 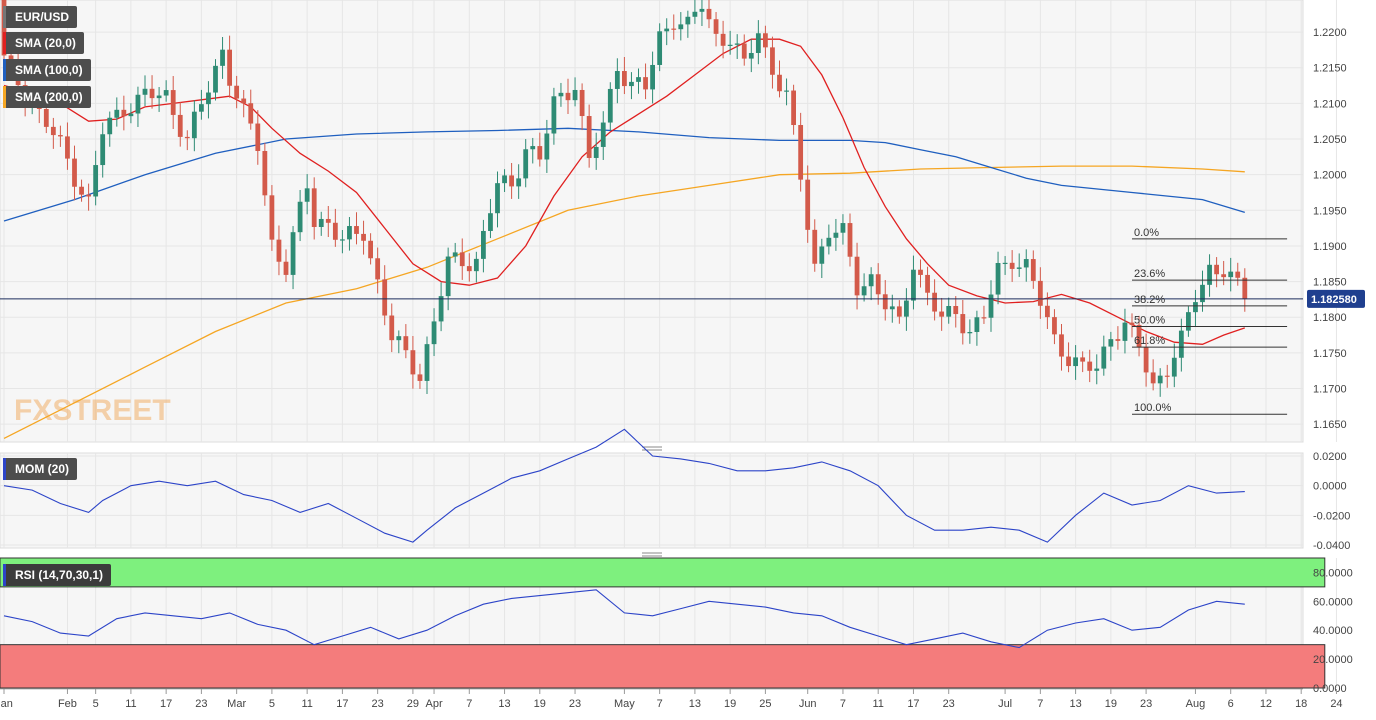 What do you see at coordinates (236, 704) in the screenshot?
I see `x-tick-label: Mar` at bounding box center [236, 704].